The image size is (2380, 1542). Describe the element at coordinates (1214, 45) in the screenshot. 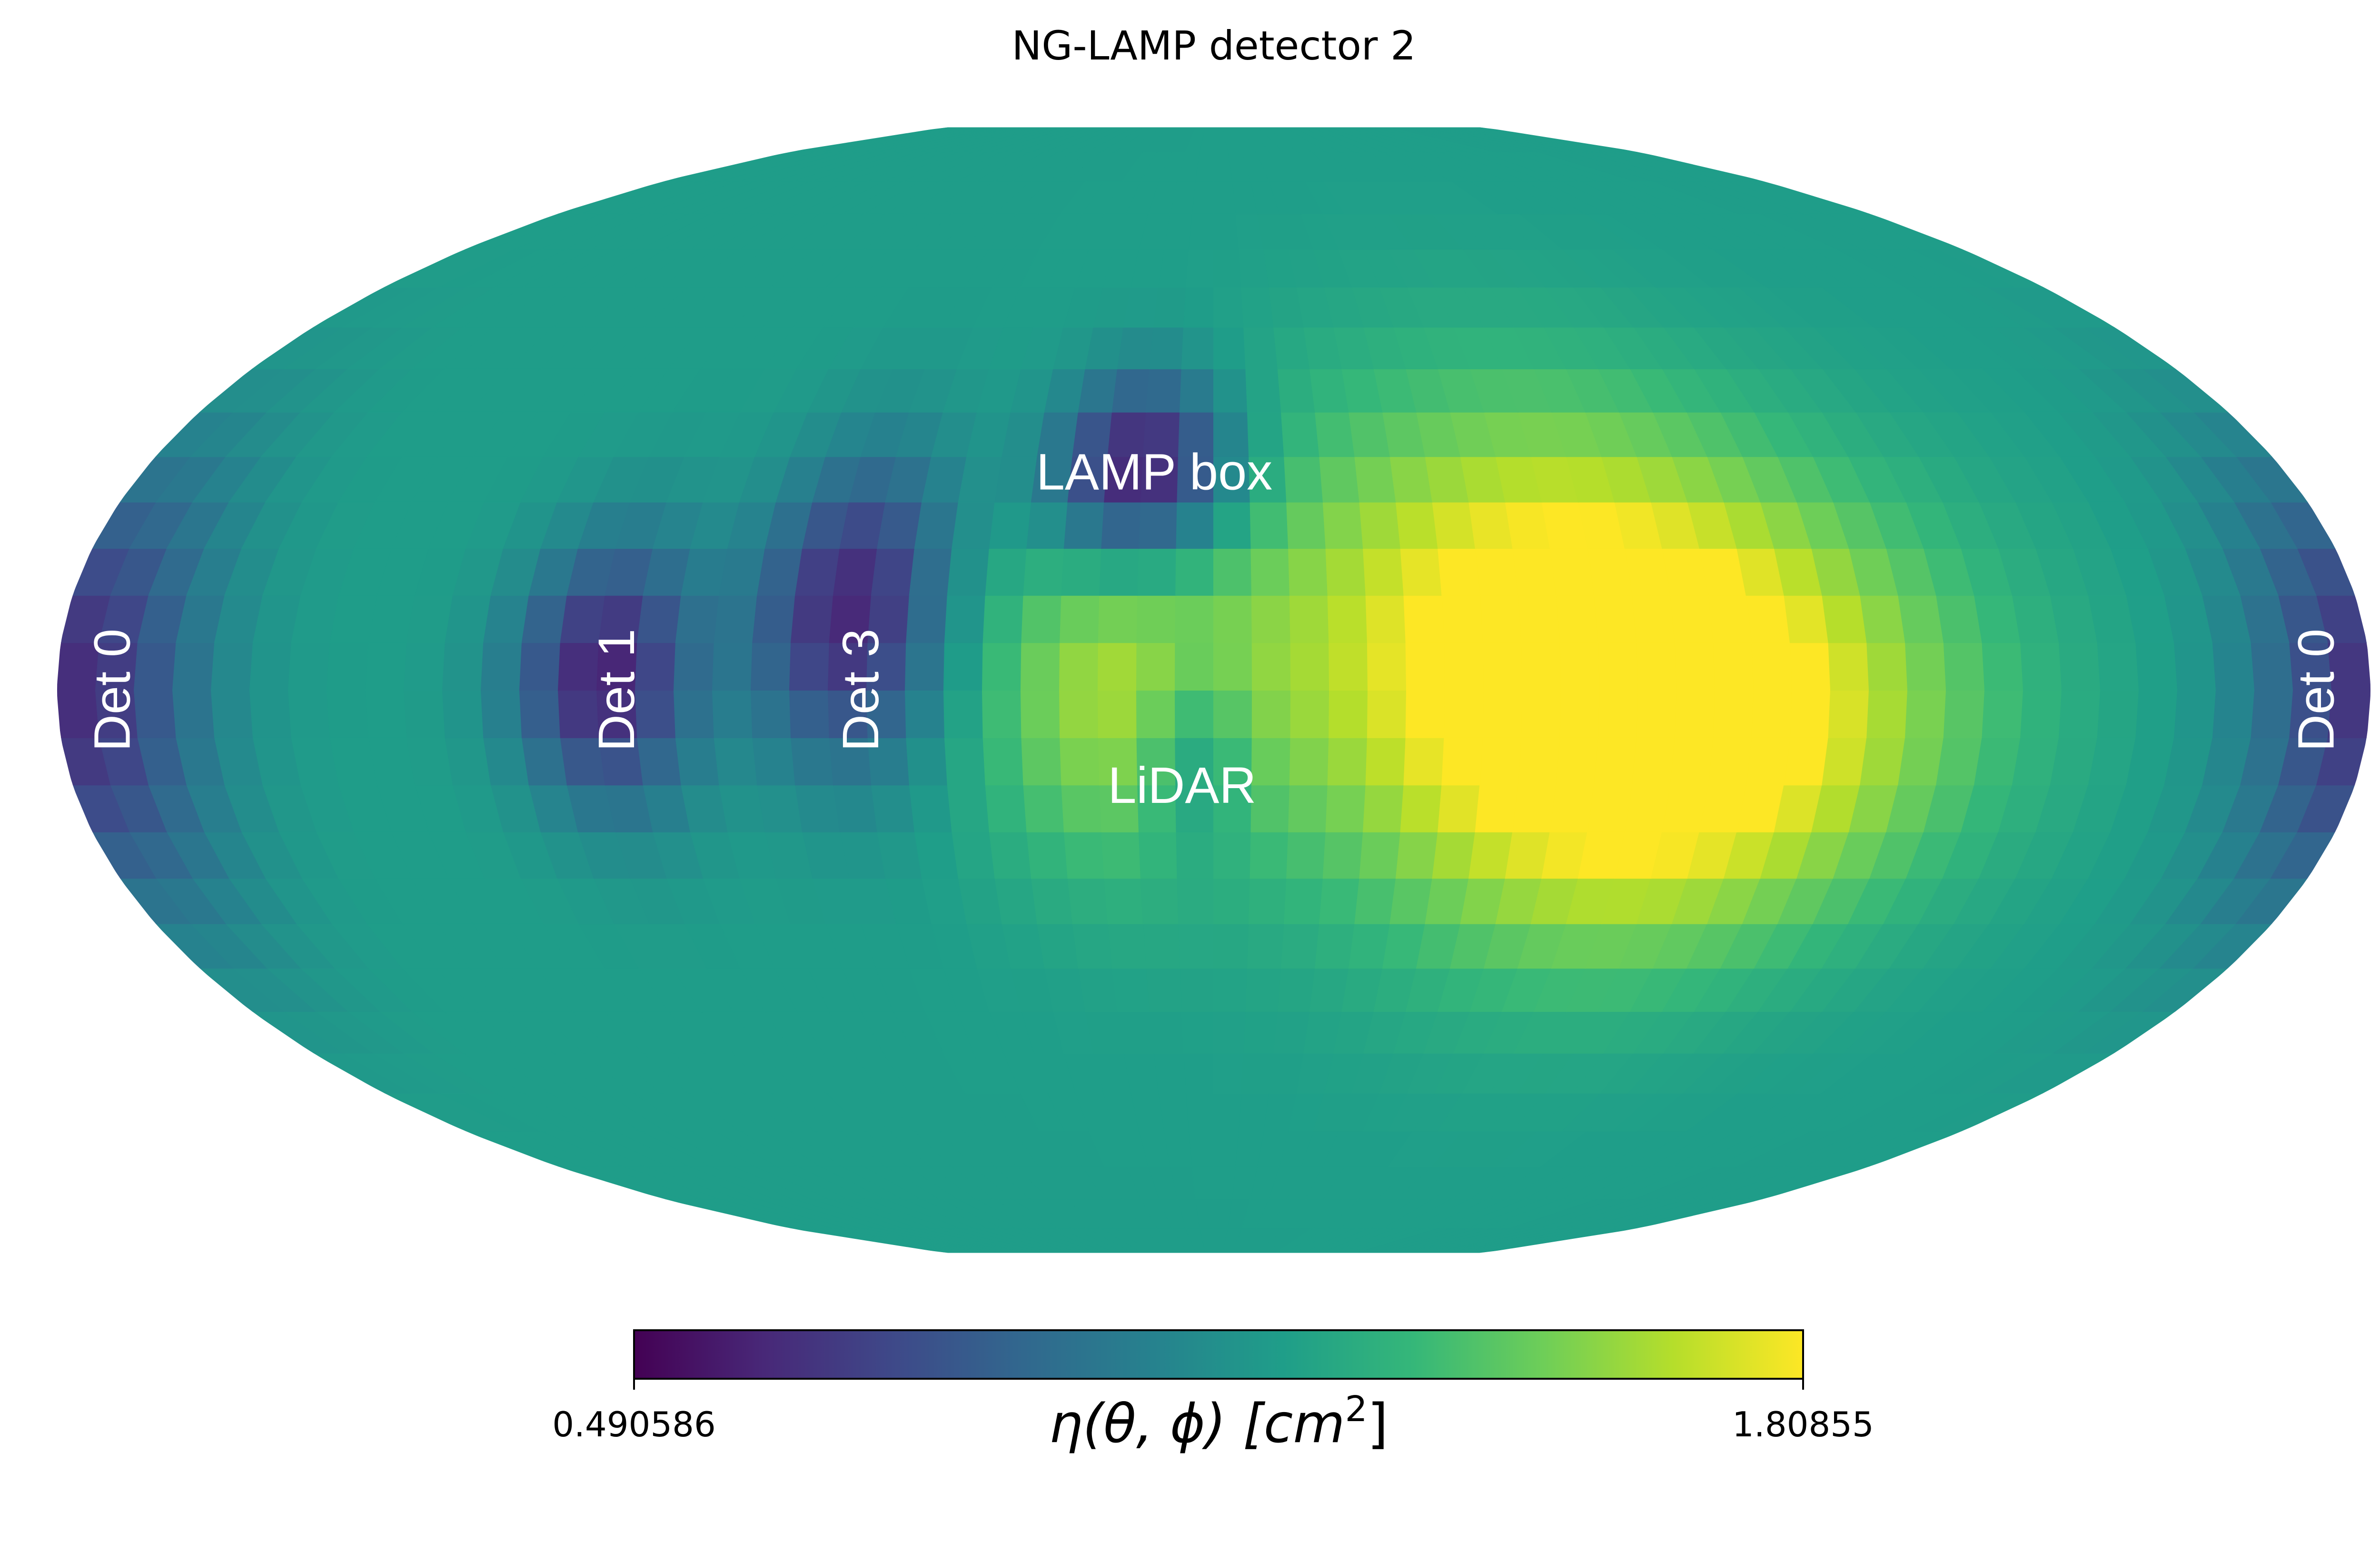

I see `chart-title: NG-LAMP detector 2` at that location.